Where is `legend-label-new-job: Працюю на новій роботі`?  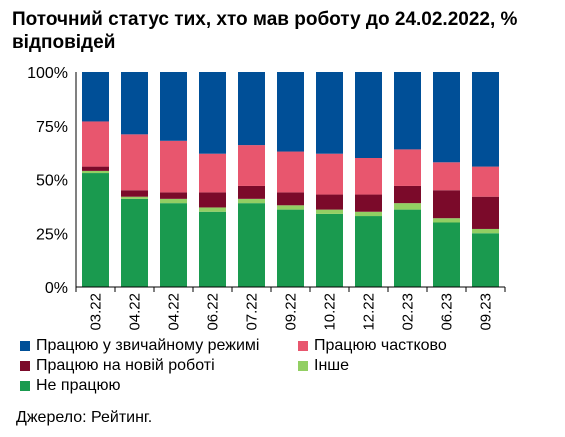 legend-label-new-job: Працюю на новій роботі is located at coordinates (125, 365).